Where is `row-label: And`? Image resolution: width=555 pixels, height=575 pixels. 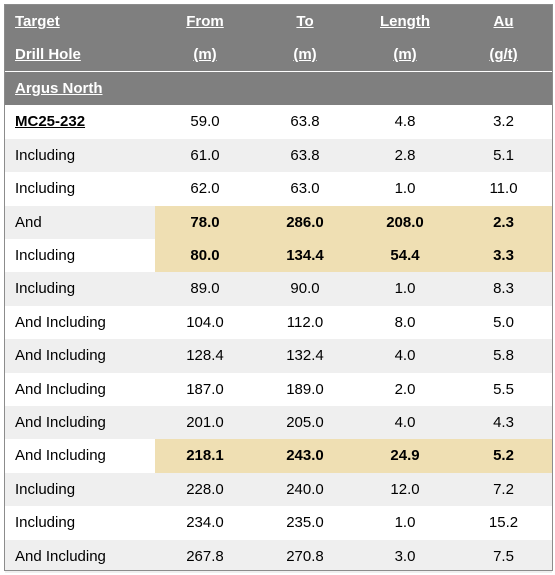
row-label: And is located at coordinates (80, 222).